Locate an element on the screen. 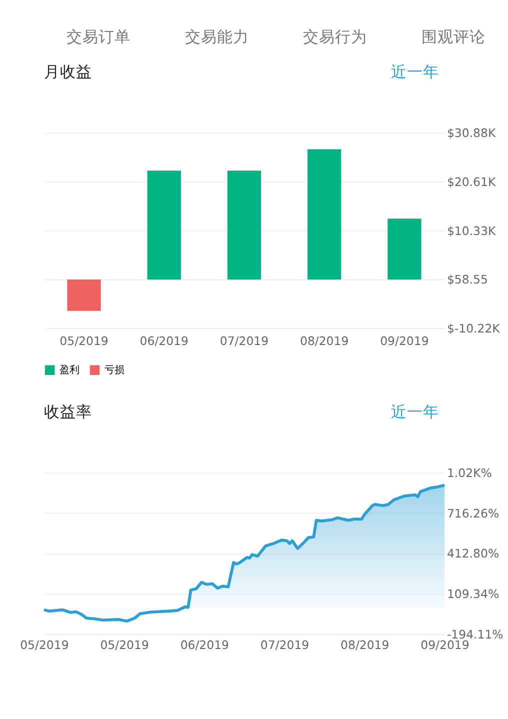 The image size is (508, 719). y-tick-label: $20.61K is located at coordinates (471, 181).